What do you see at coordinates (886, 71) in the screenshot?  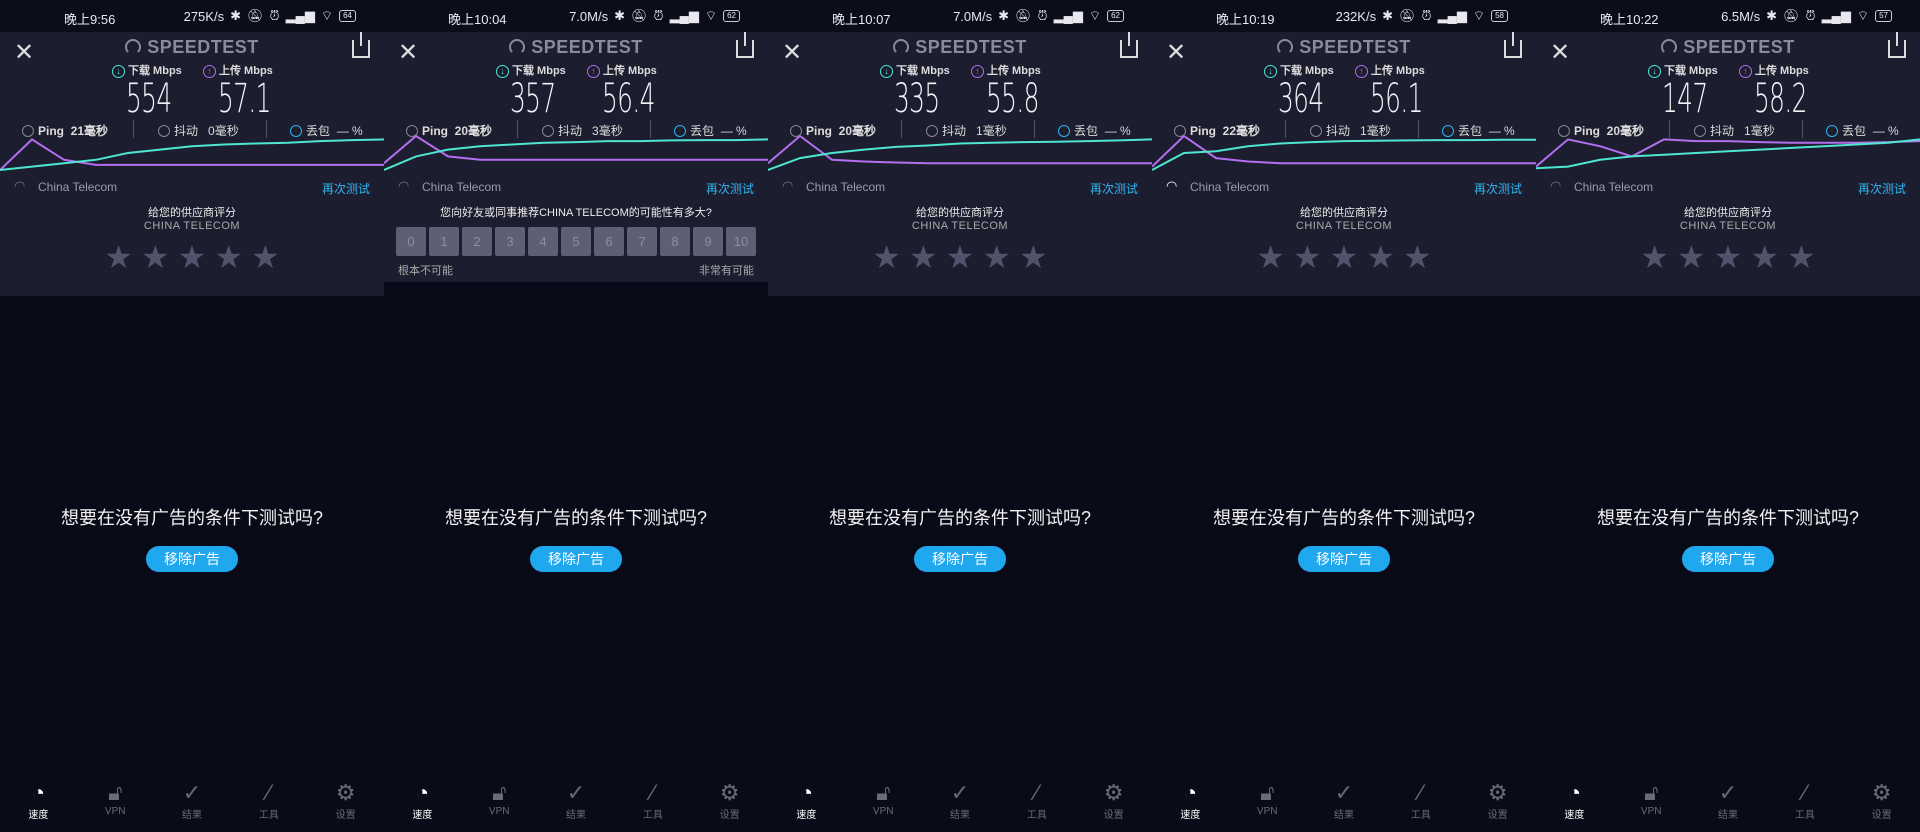 I see `download-arrow-icon: ↓` at bounding box center [886, 71].